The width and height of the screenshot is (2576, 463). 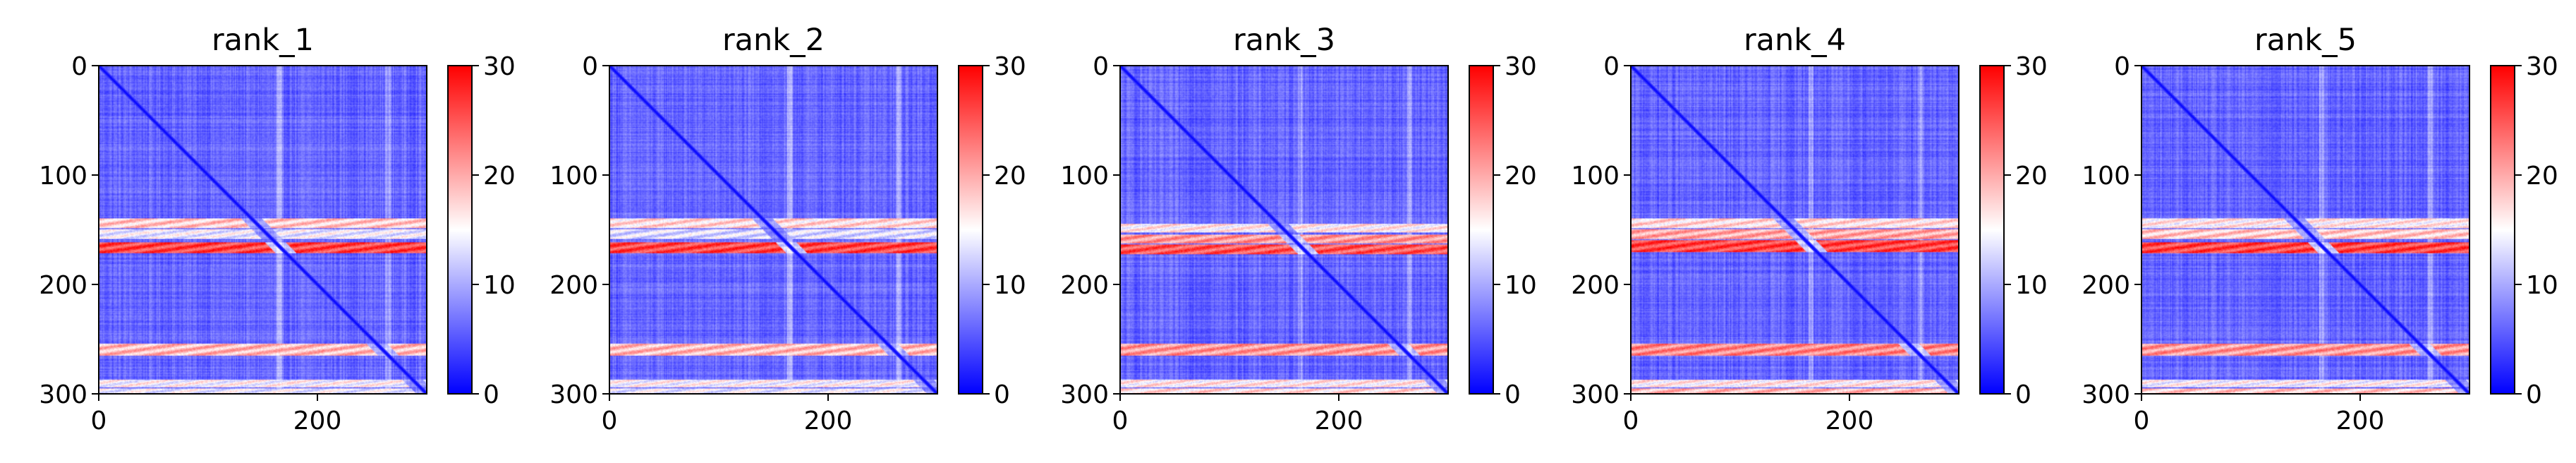 I want to click on chart-title: rank_4, so click(x=1795, y=40).